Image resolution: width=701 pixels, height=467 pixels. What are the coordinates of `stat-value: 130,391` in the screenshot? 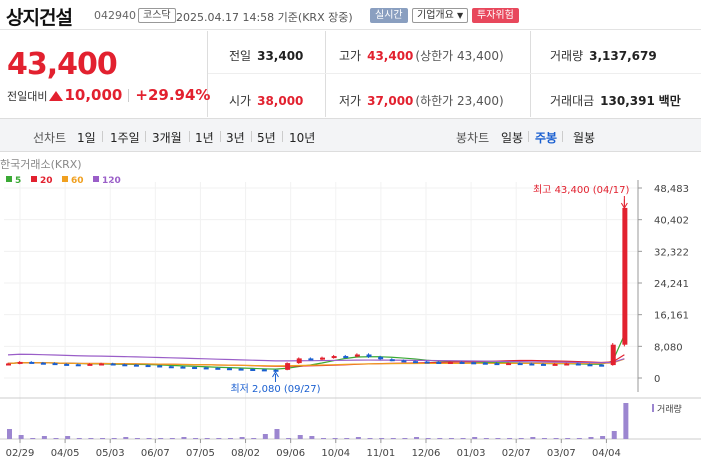 It's located at (627, 101).